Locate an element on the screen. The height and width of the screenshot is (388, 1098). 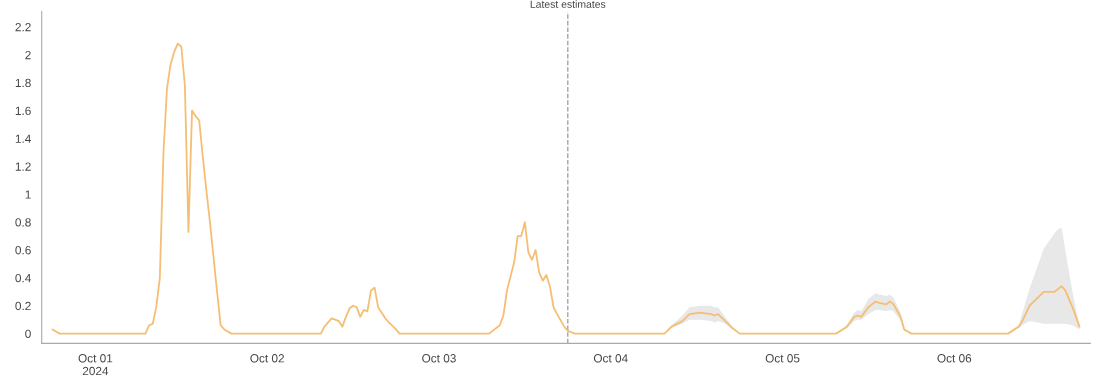
x-tick-label: Oct 04 is located at coordinates (610, 358).